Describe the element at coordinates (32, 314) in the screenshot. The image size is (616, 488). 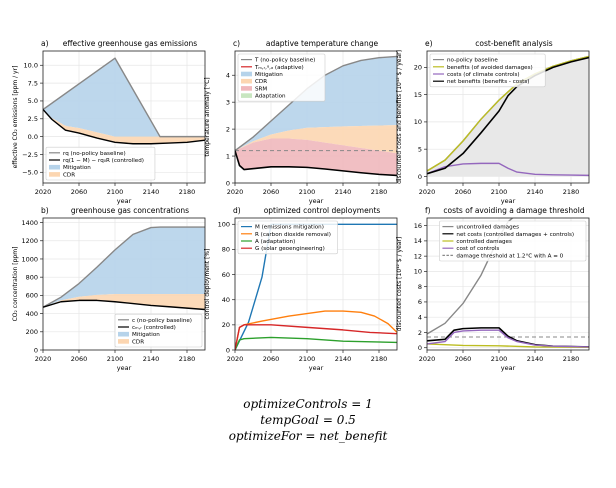
I see `y-tick-label: 400` at that location.